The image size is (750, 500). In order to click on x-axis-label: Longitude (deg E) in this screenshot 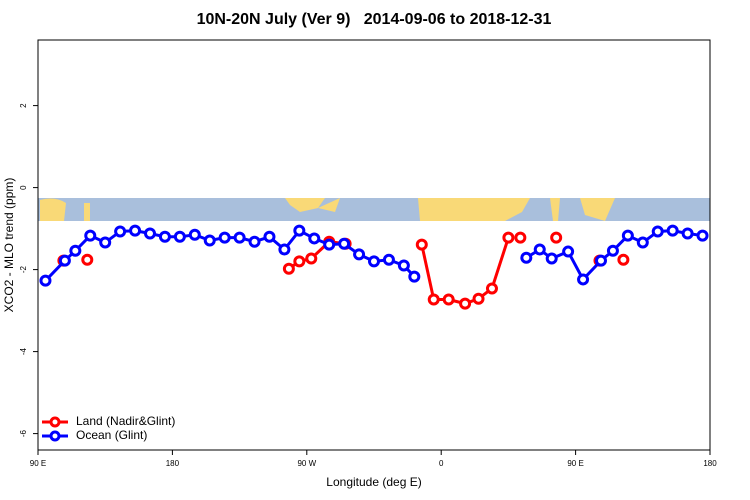, I will do `click(373, 482)`.